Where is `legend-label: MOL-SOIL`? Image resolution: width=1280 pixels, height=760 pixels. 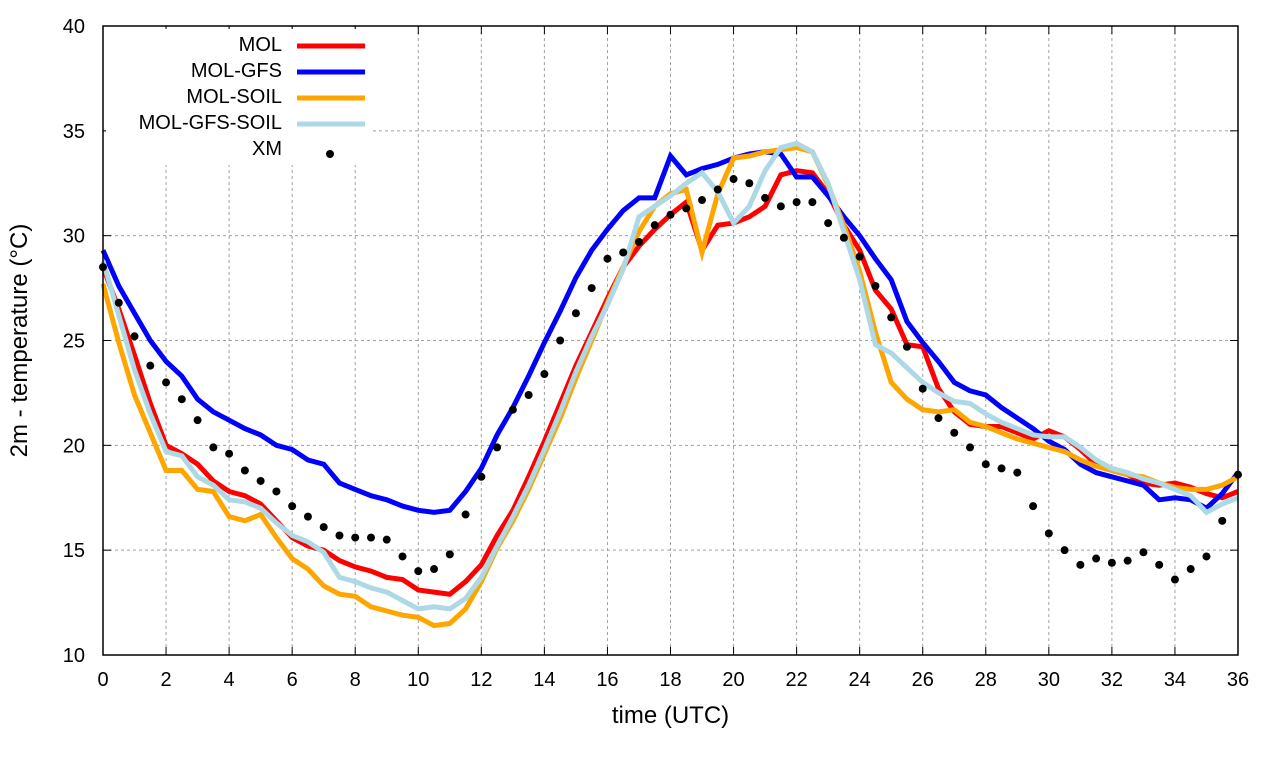 legend-label: MOL-SOIL is located at coordinates (234, 97).